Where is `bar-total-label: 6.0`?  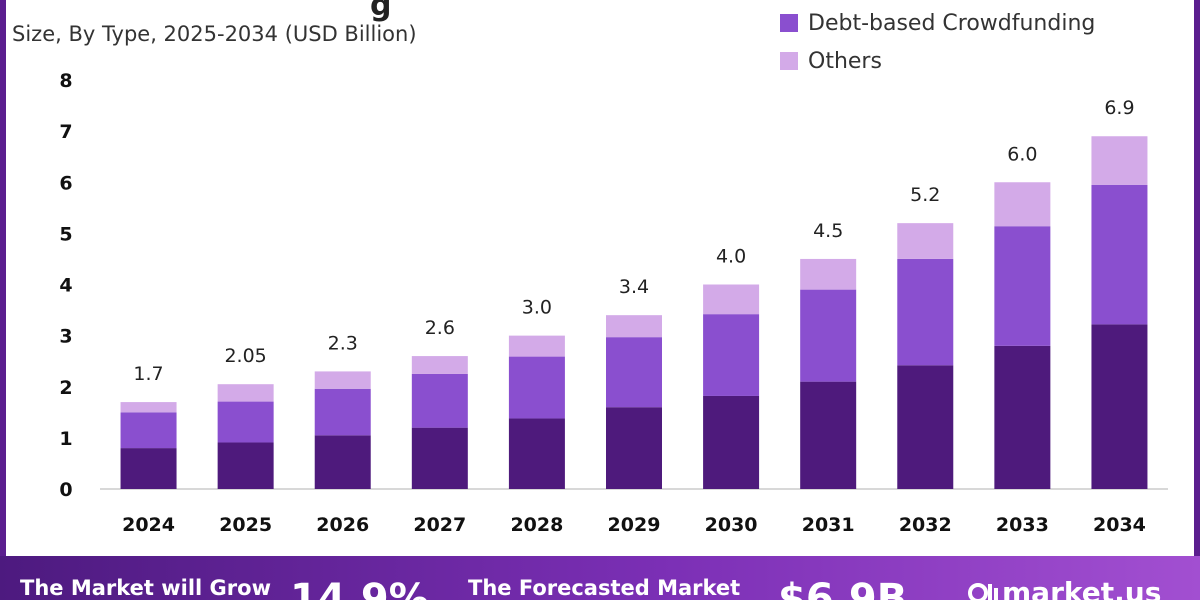 bar-total-label: 6.0 is located at coordinates (1022, 154).